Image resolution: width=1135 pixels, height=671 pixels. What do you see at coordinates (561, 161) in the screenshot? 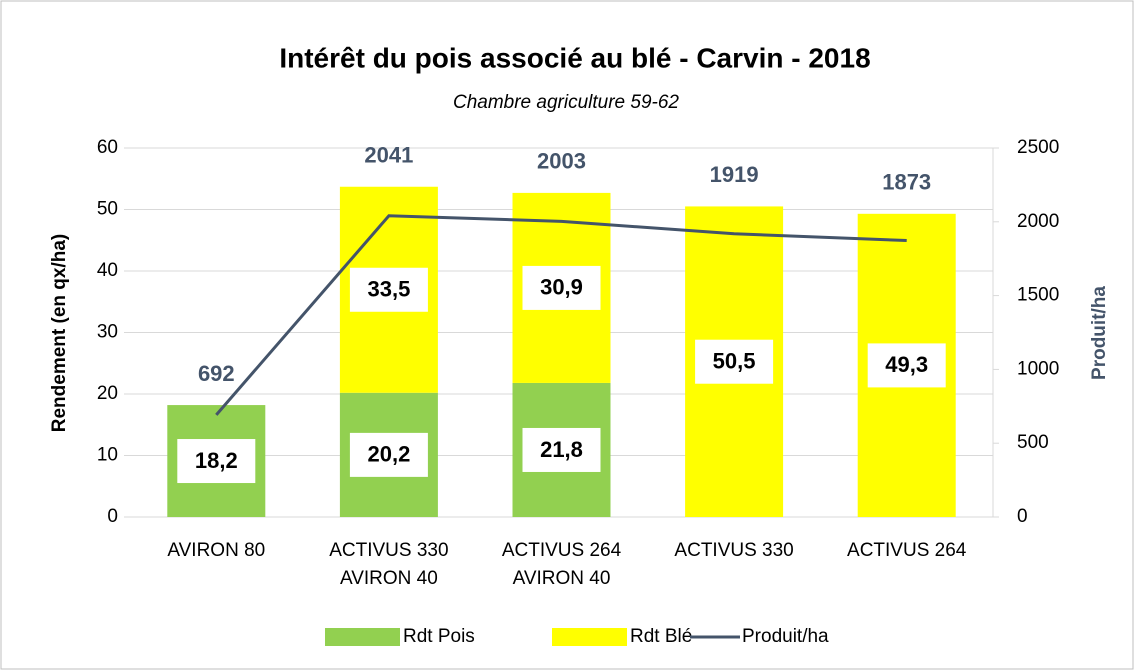
I see `line-data-label: 2003` at bounding box center [561, 161].